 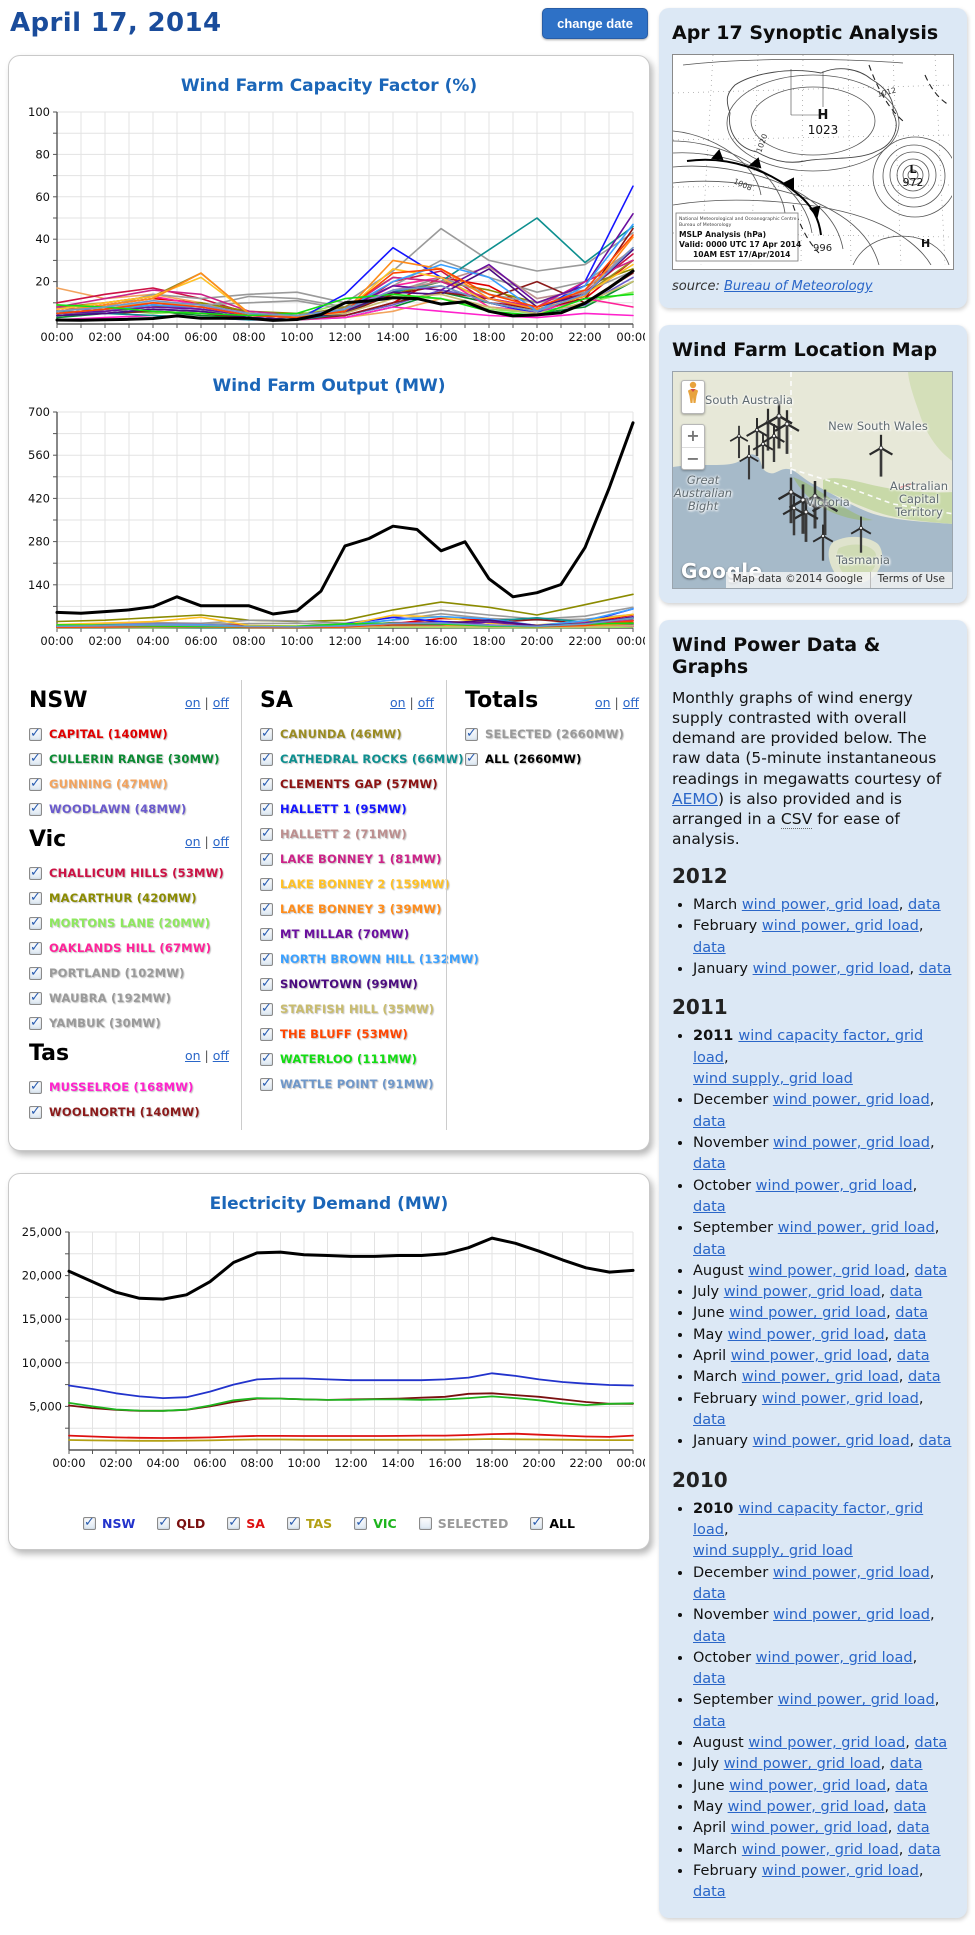 I want to click on farm-checkbox-row: CATHEDRAL ROCKS (66MW), so click(x=362, y=758).